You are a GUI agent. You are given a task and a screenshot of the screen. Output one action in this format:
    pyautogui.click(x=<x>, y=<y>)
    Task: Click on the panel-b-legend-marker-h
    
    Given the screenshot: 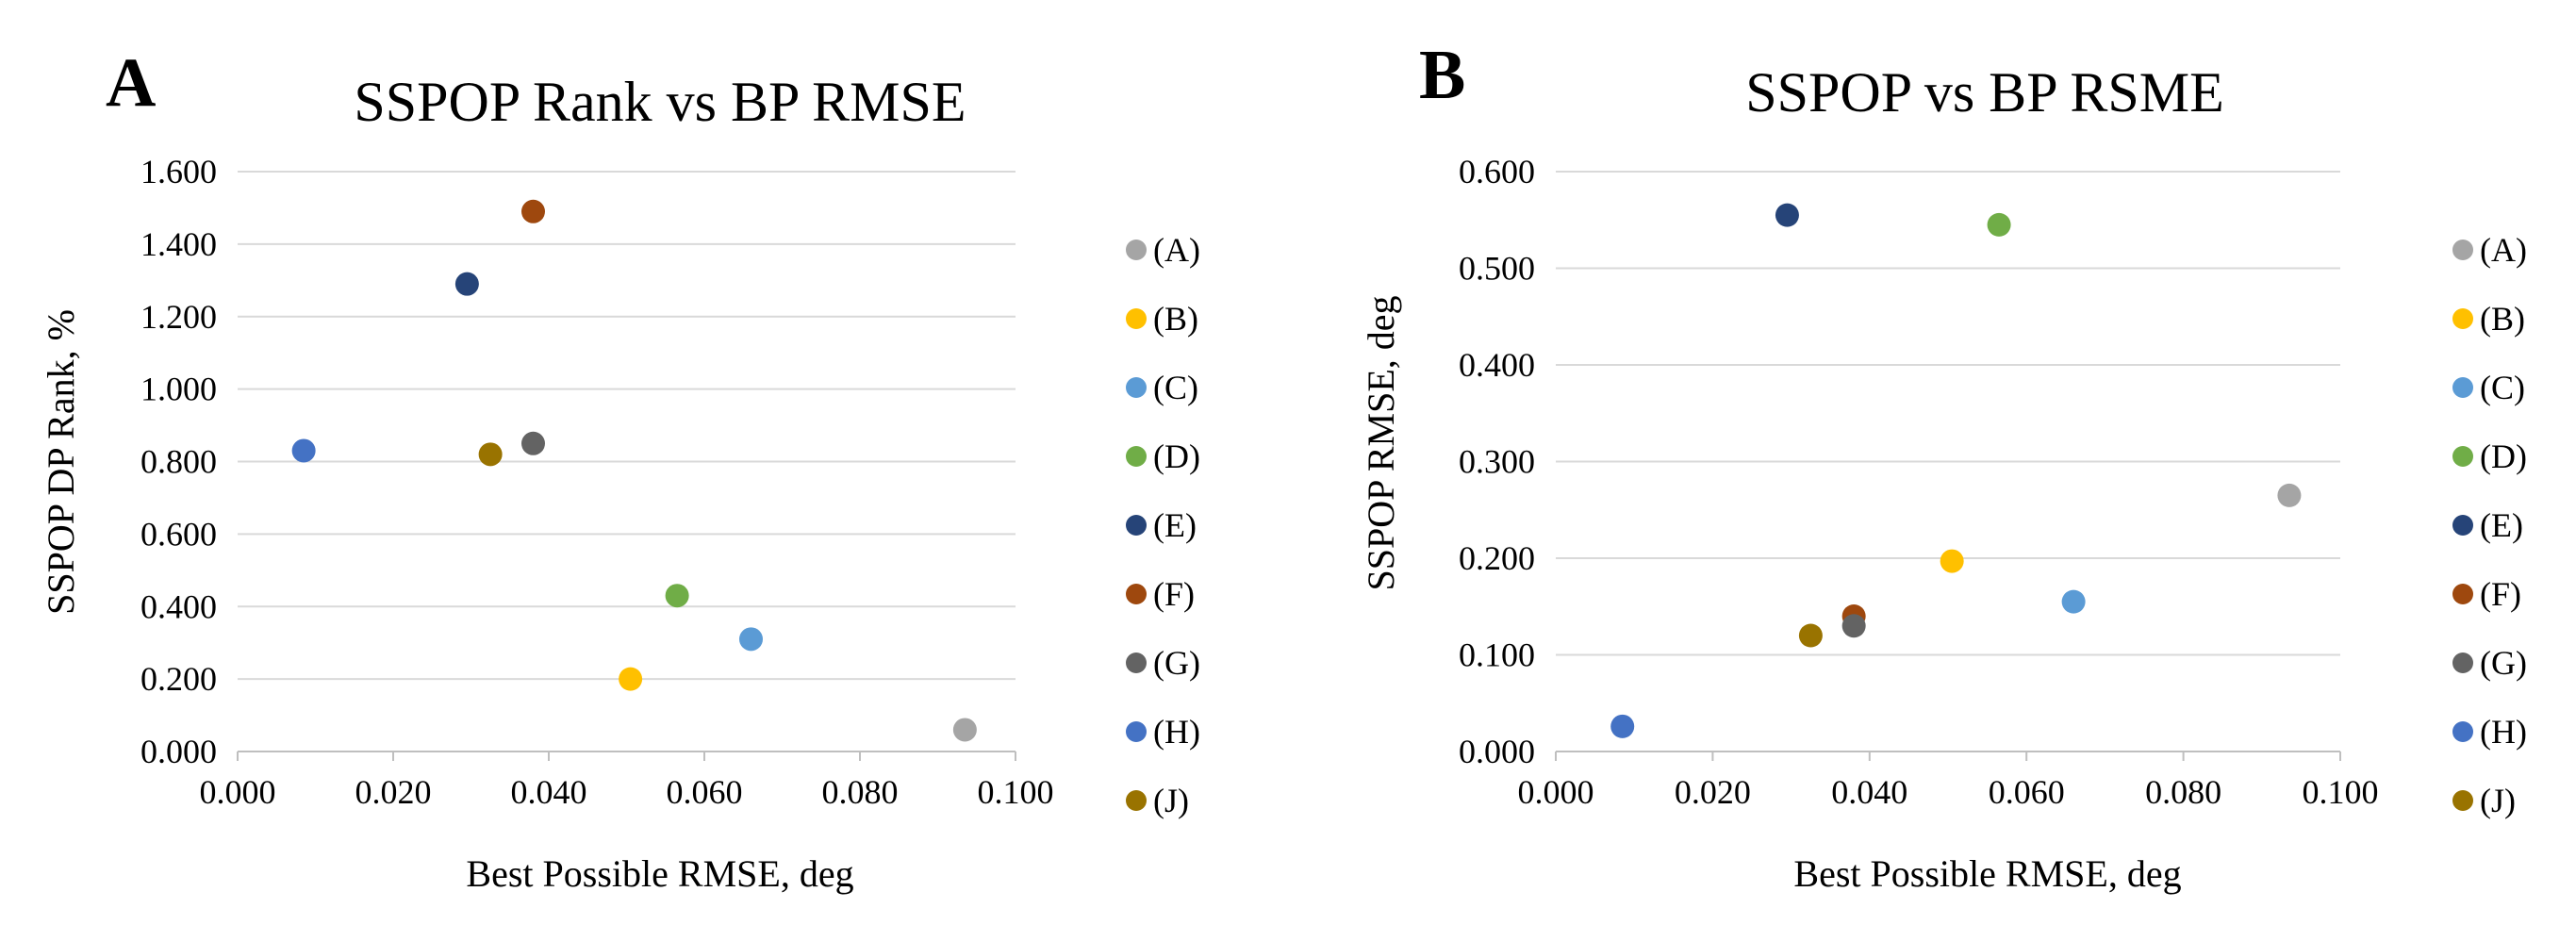 What is the action you would take?
    pyautogui.click(x=2462, y=731)
    